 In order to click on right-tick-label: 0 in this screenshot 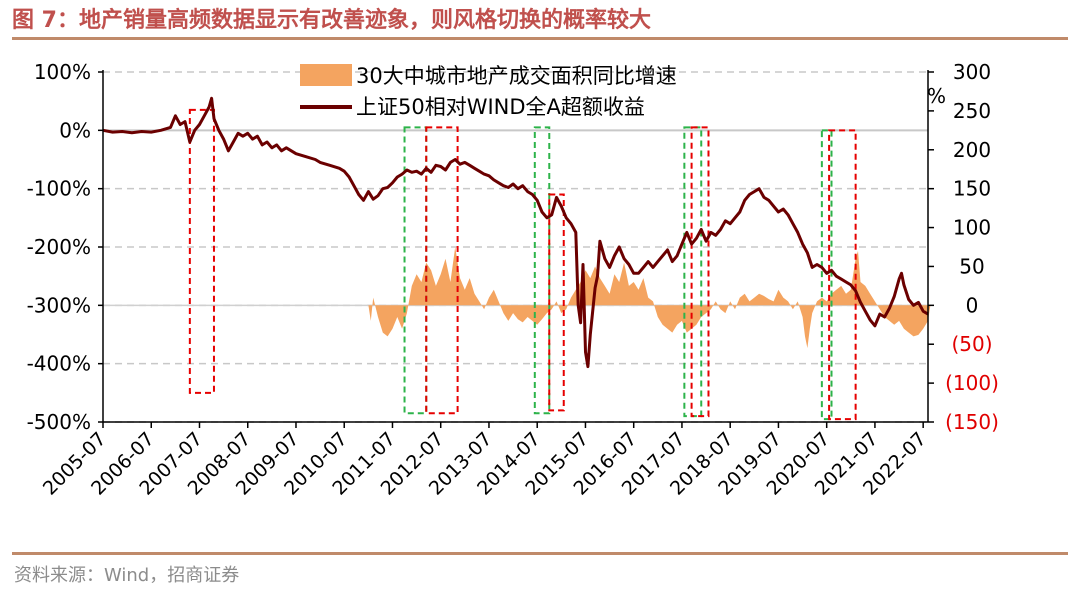, I will do `click(972, 305)`.